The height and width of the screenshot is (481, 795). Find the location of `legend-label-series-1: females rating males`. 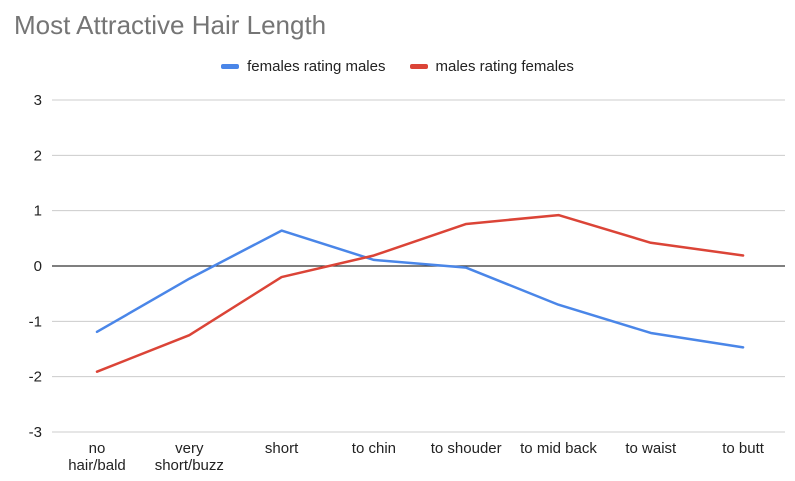

legend-label-series-1: females rating males is located at coordinates (316, 66).